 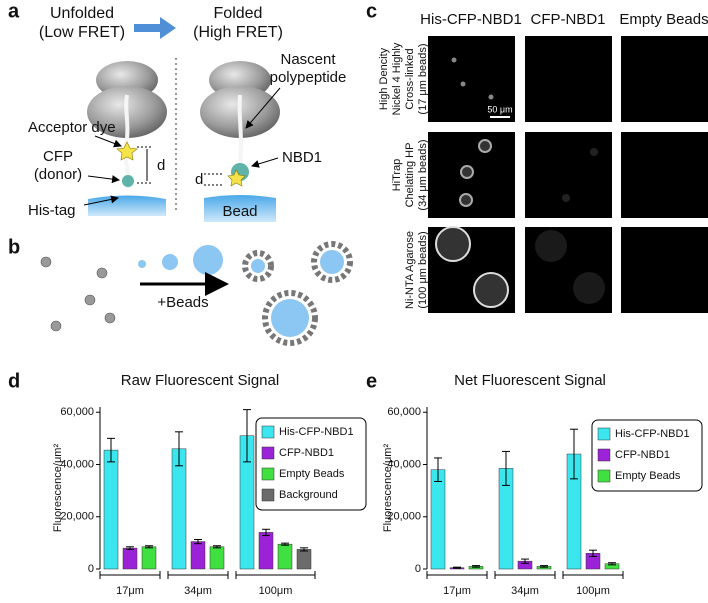 What do you see at coordinates (52, 210) in the screenshot?
I see `label: His-tag` at bounding box center [52, 210].